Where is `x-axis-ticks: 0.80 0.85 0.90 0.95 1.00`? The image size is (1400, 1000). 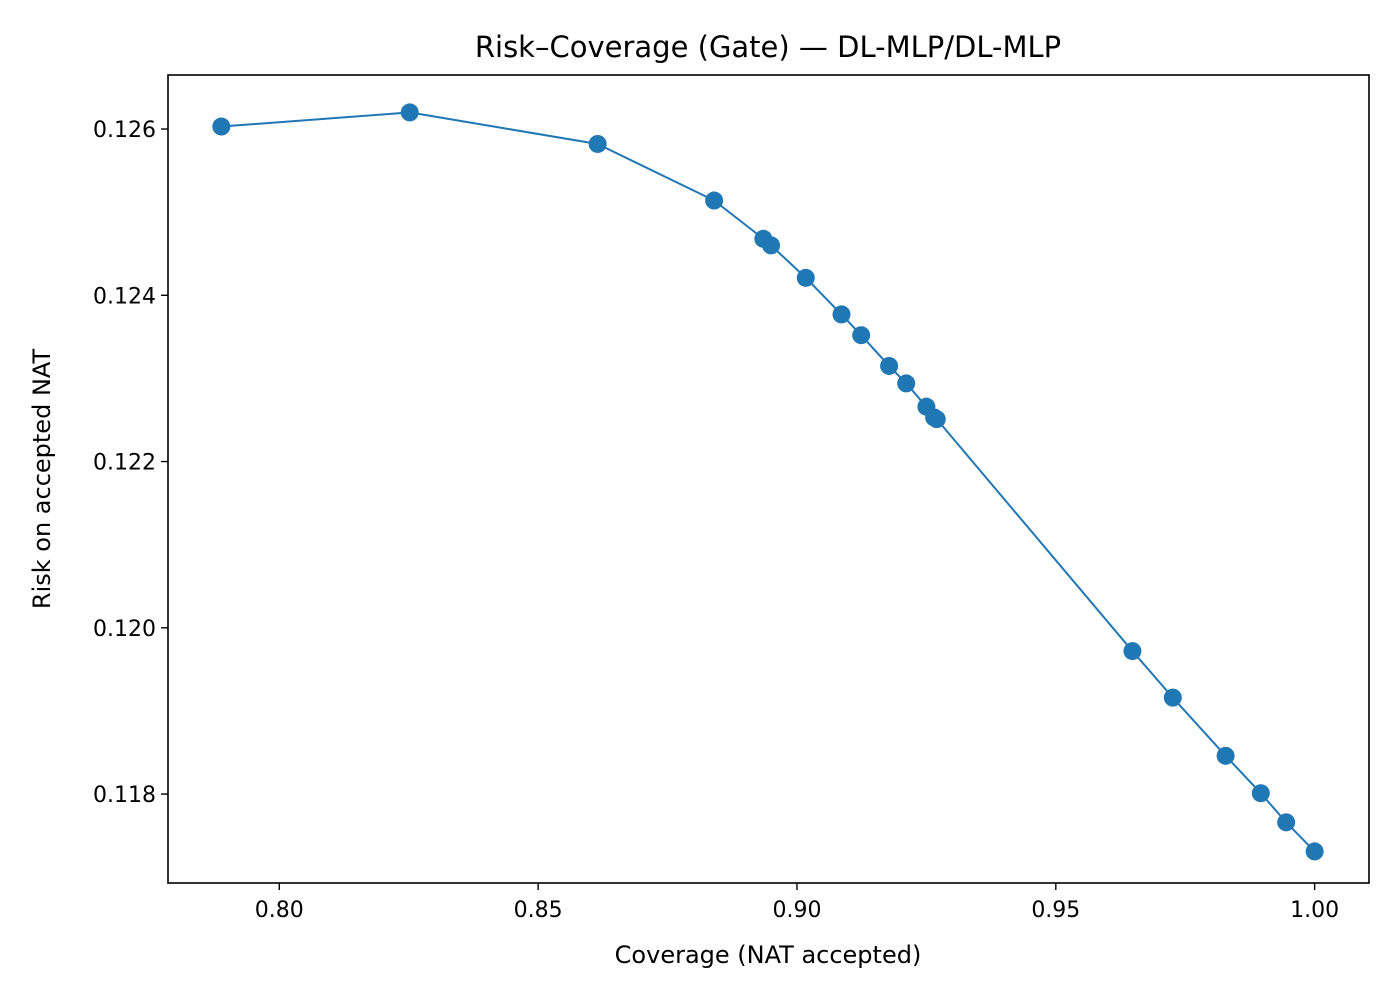 x-axis-ticks: 0.80 0.85 0.90 0.95 1.00 is located at coordinates (797, 903).